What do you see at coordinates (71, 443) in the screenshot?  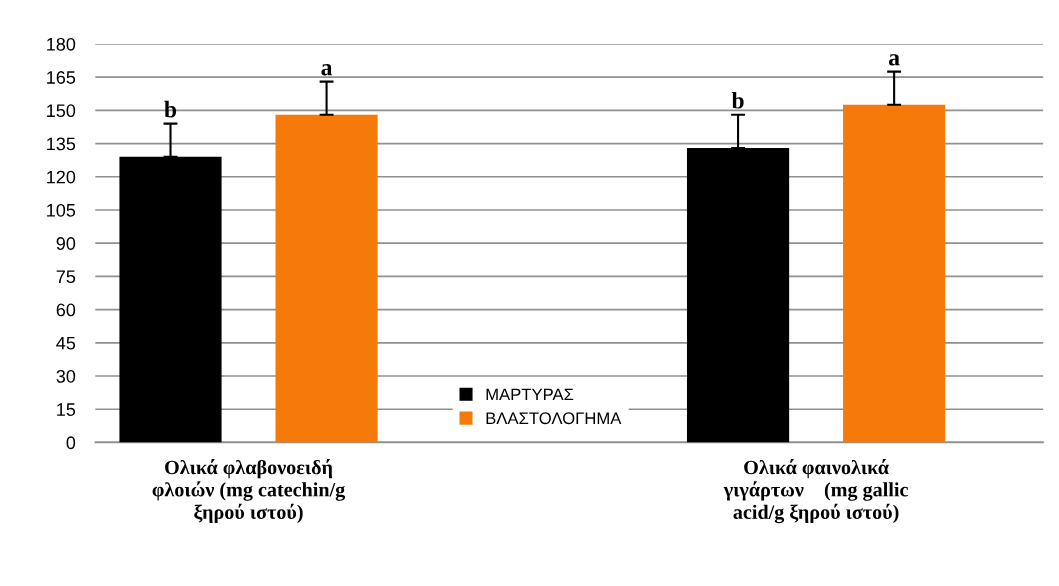 I see `y-tick-label: 0` at bounding box center [71, 443].